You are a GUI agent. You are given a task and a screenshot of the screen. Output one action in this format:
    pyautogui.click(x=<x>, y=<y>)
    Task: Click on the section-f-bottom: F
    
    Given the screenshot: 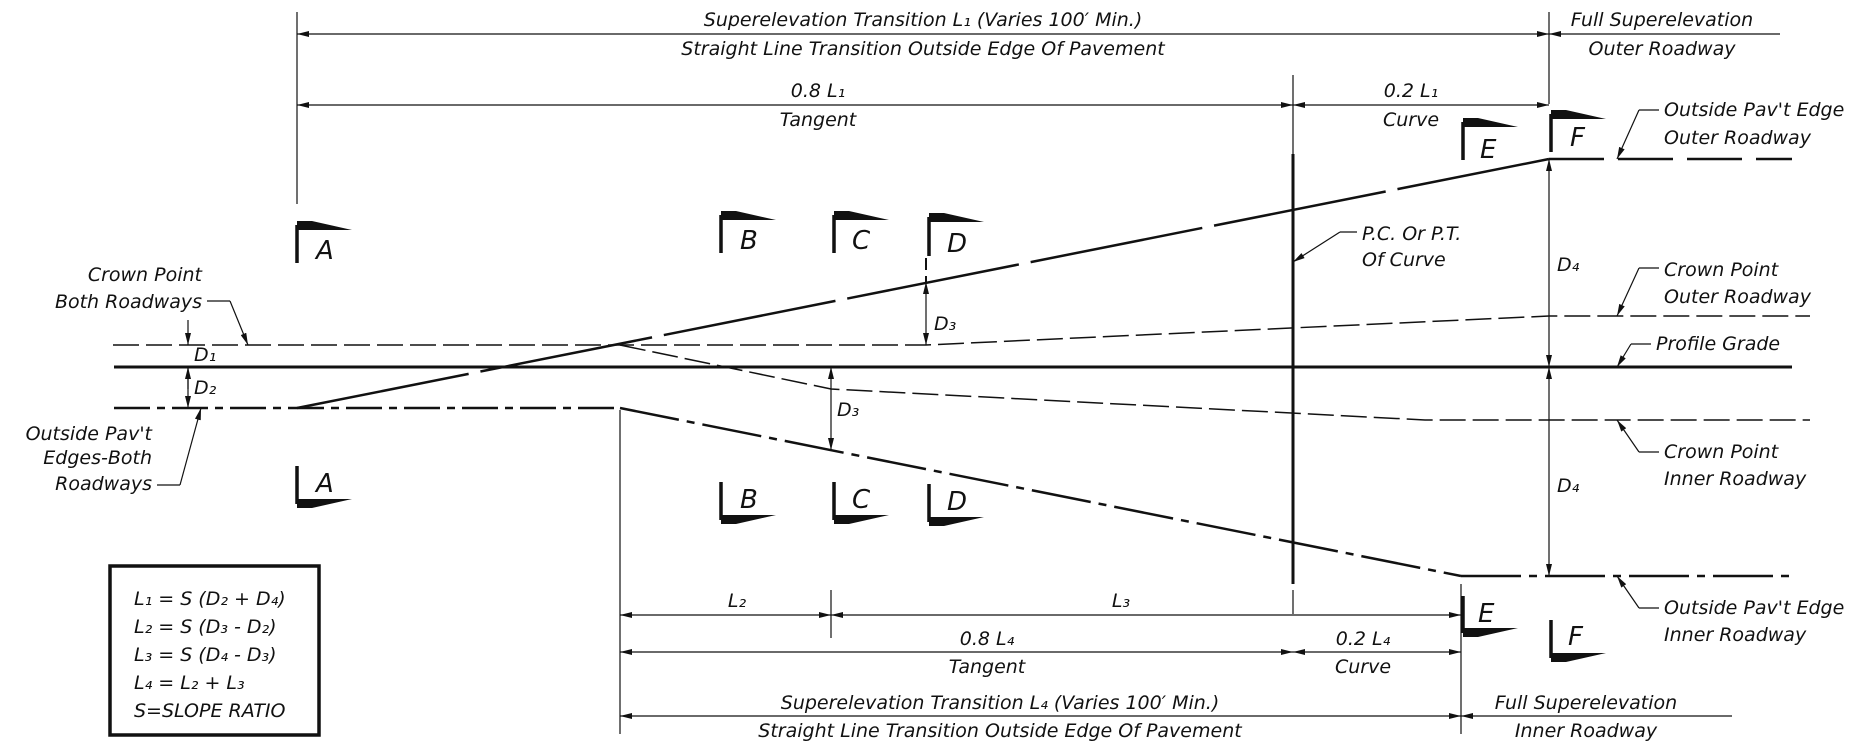 What is the action you would take?
    pyautogui.click(x=1577, y=641)
    